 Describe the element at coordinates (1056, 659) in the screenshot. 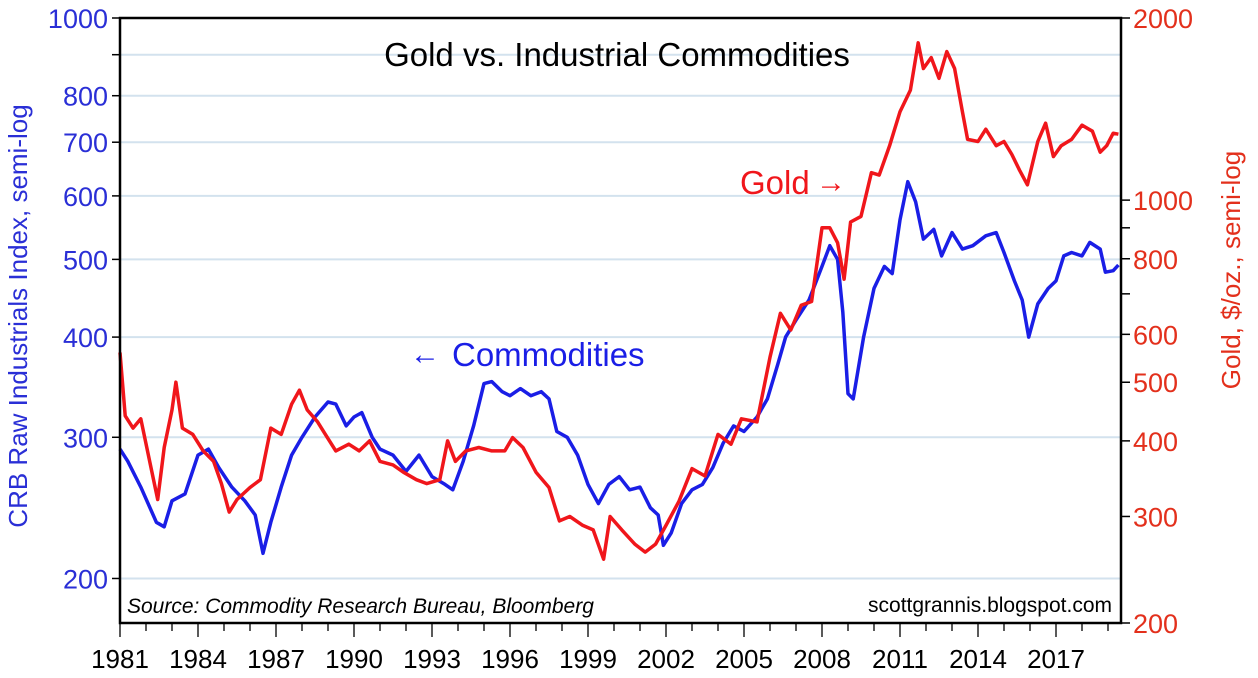

I see `x-tick-label: 2017` at that location.